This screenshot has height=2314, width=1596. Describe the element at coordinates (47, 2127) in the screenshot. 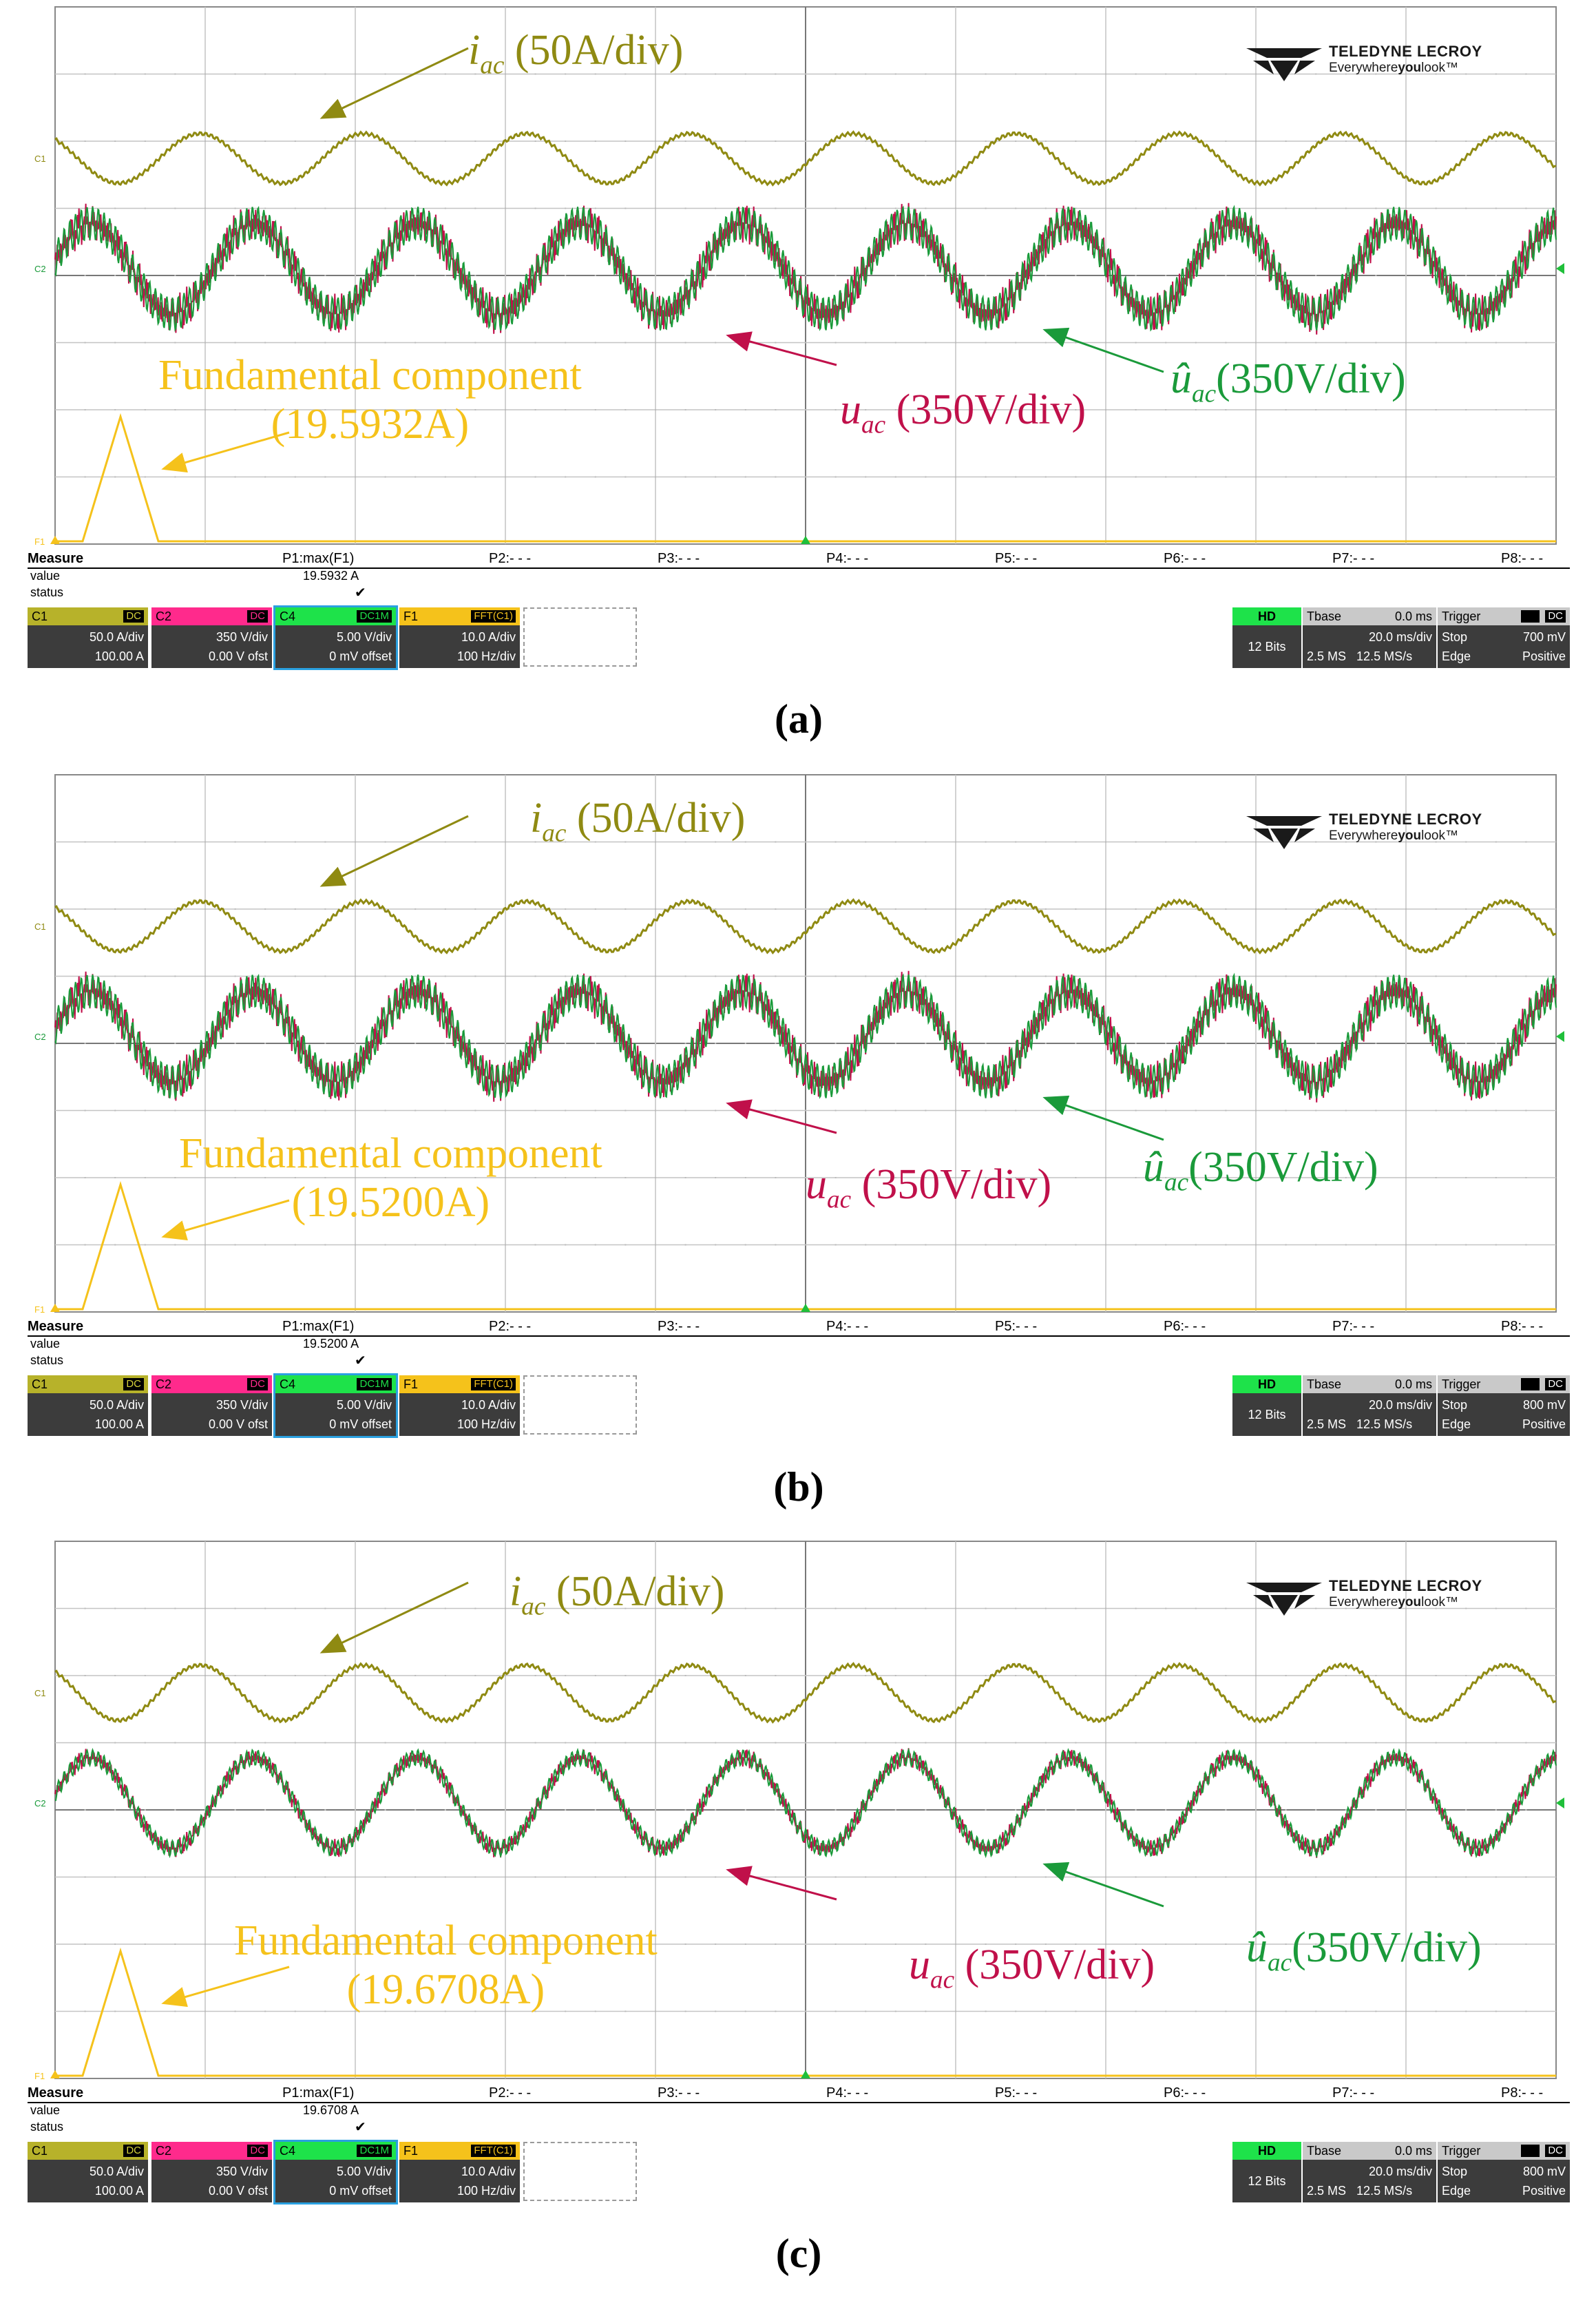

I see `measure-row-status-label: status` at that location.